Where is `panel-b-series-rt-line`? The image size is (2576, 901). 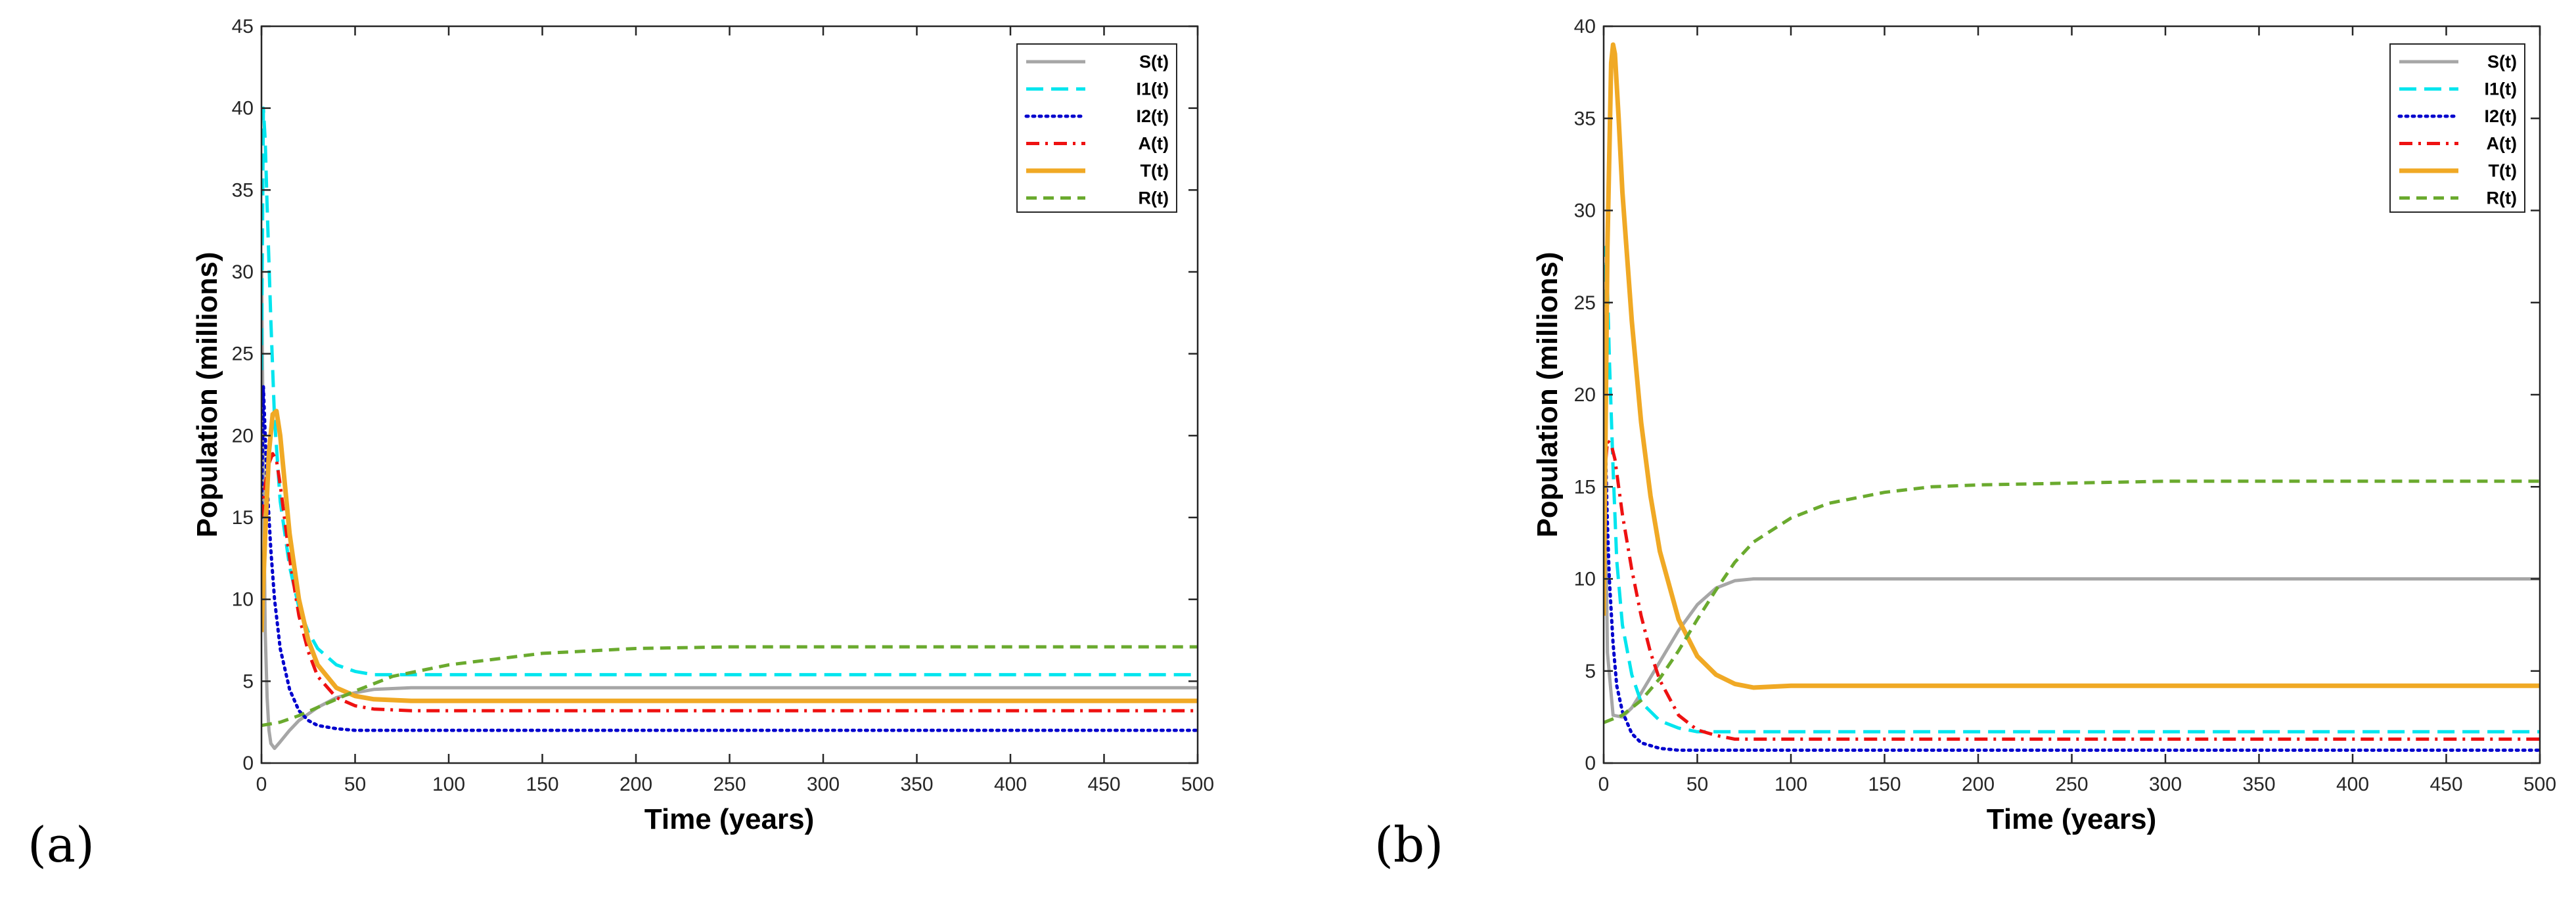
panel-b-series-rt-line is located at coordinates (2072, 601).